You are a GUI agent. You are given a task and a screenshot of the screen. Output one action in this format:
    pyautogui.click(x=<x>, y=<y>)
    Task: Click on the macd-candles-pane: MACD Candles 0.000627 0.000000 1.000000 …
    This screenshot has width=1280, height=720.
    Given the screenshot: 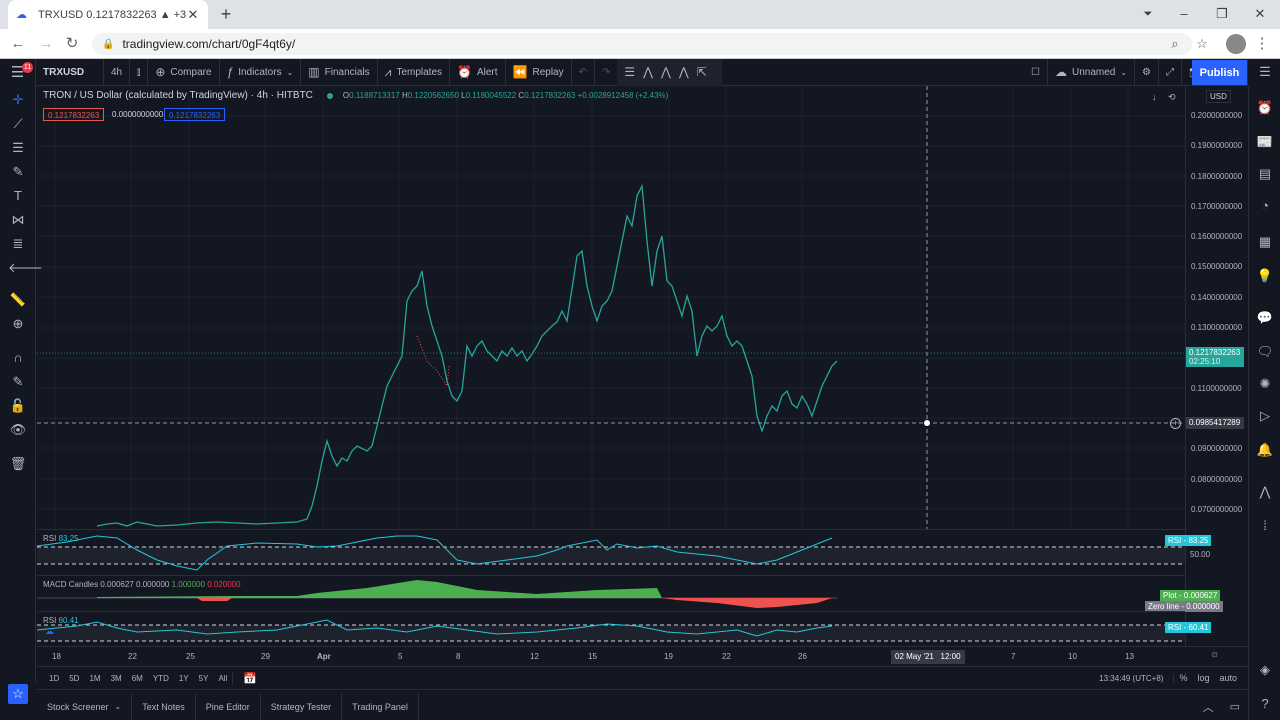 What is the action you would take?
    pyautogui.click(x=611, y=593)
    